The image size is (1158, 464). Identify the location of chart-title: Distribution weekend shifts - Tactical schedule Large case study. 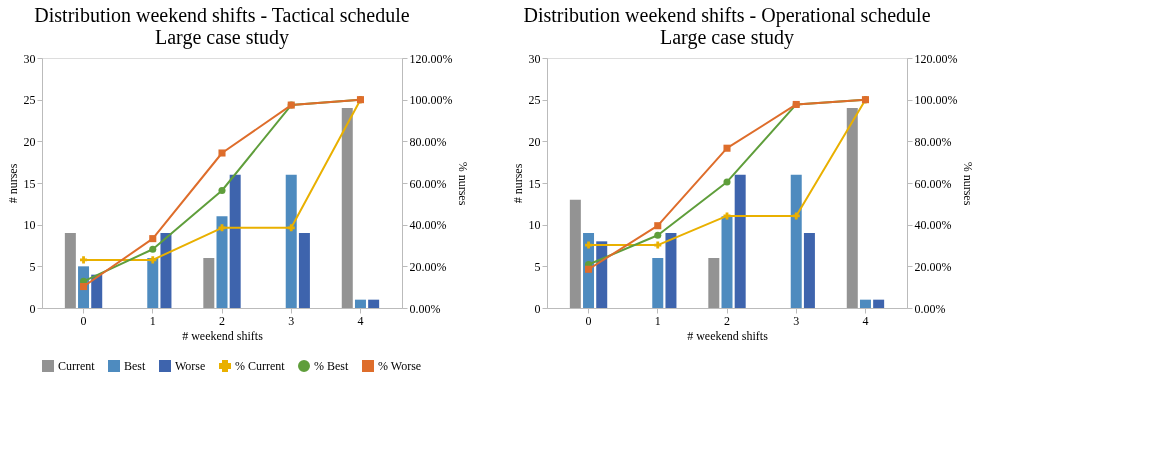
(222, 26).